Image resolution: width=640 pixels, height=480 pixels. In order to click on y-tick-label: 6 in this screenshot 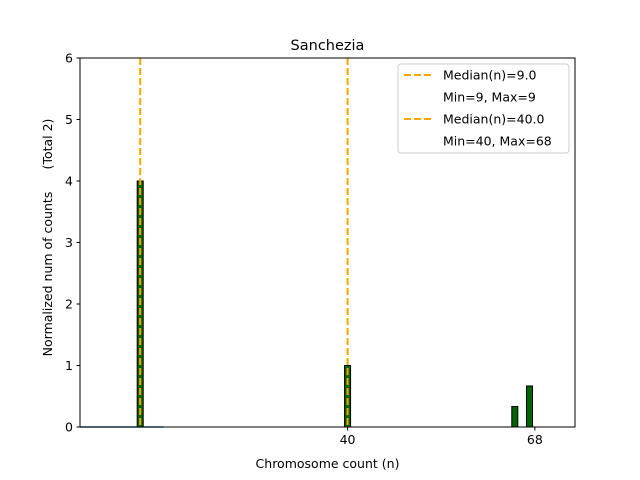, I will do `click(69, 58)`.